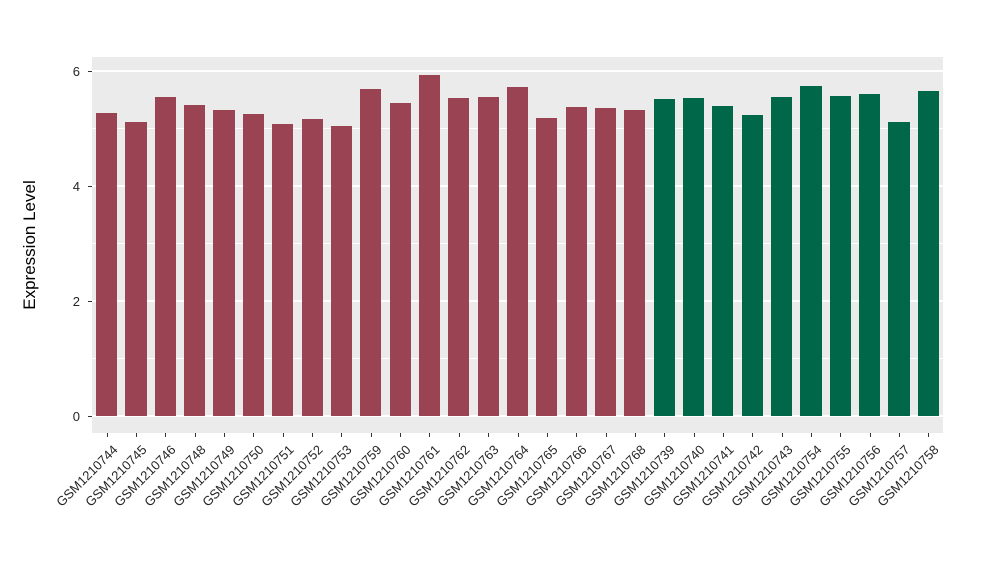  I want to click on y-tick-label: 0, so click(76, 416).